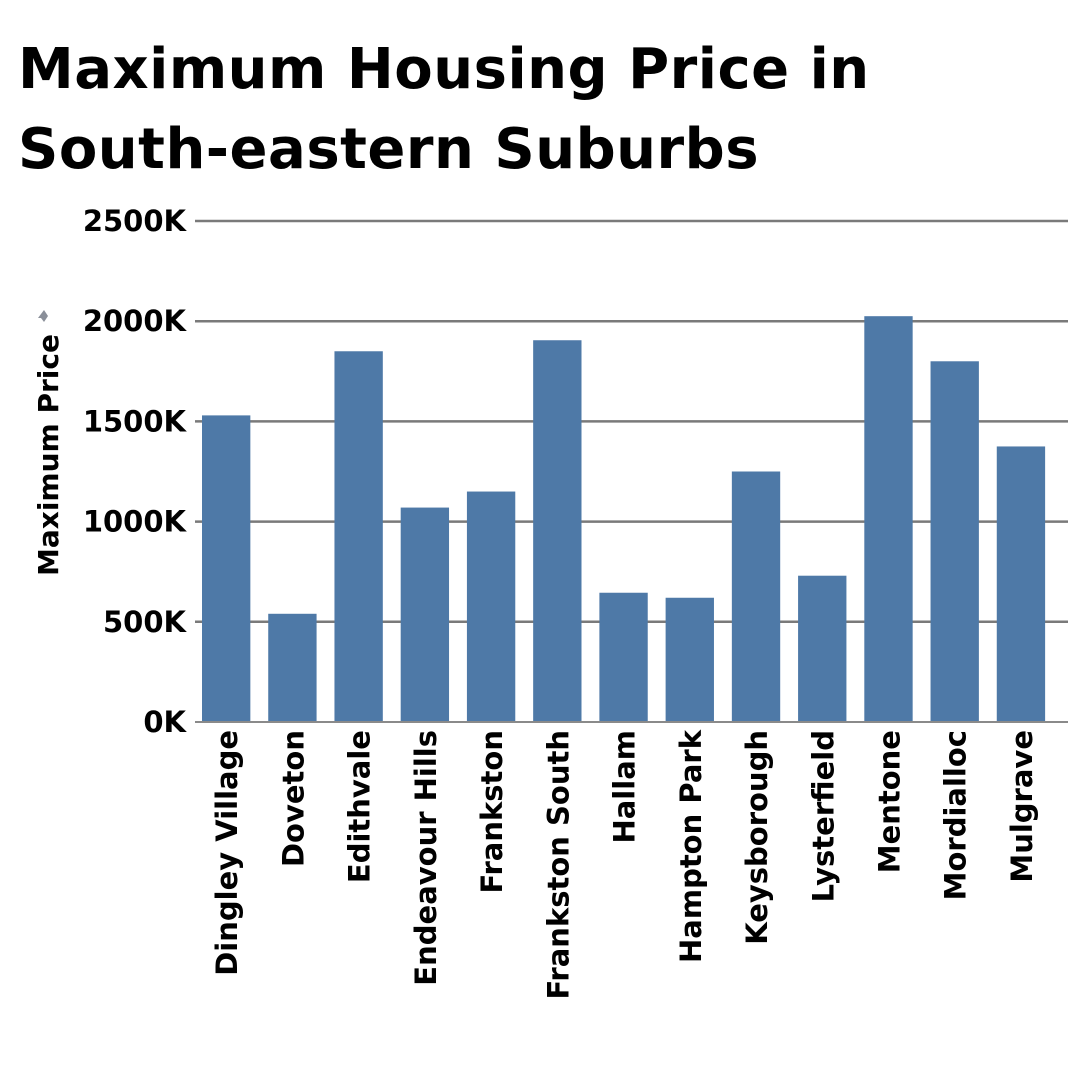  What do you see at coordinates (145, 622) in the screenshot?
I see `y-tick-label: 500K` at bounding box center [145, 622].